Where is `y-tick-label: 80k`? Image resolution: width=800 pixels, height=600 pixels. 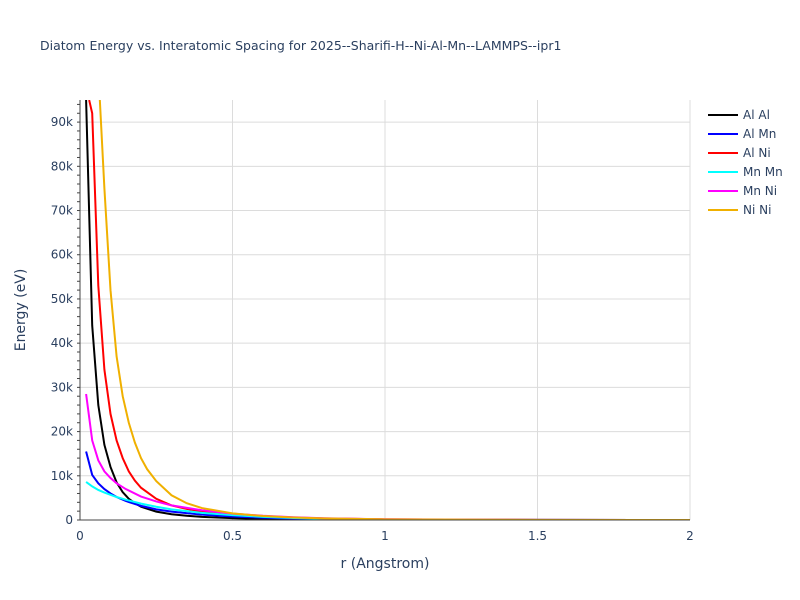 y-tick-label: 80k is located at coordinates (62, 166).